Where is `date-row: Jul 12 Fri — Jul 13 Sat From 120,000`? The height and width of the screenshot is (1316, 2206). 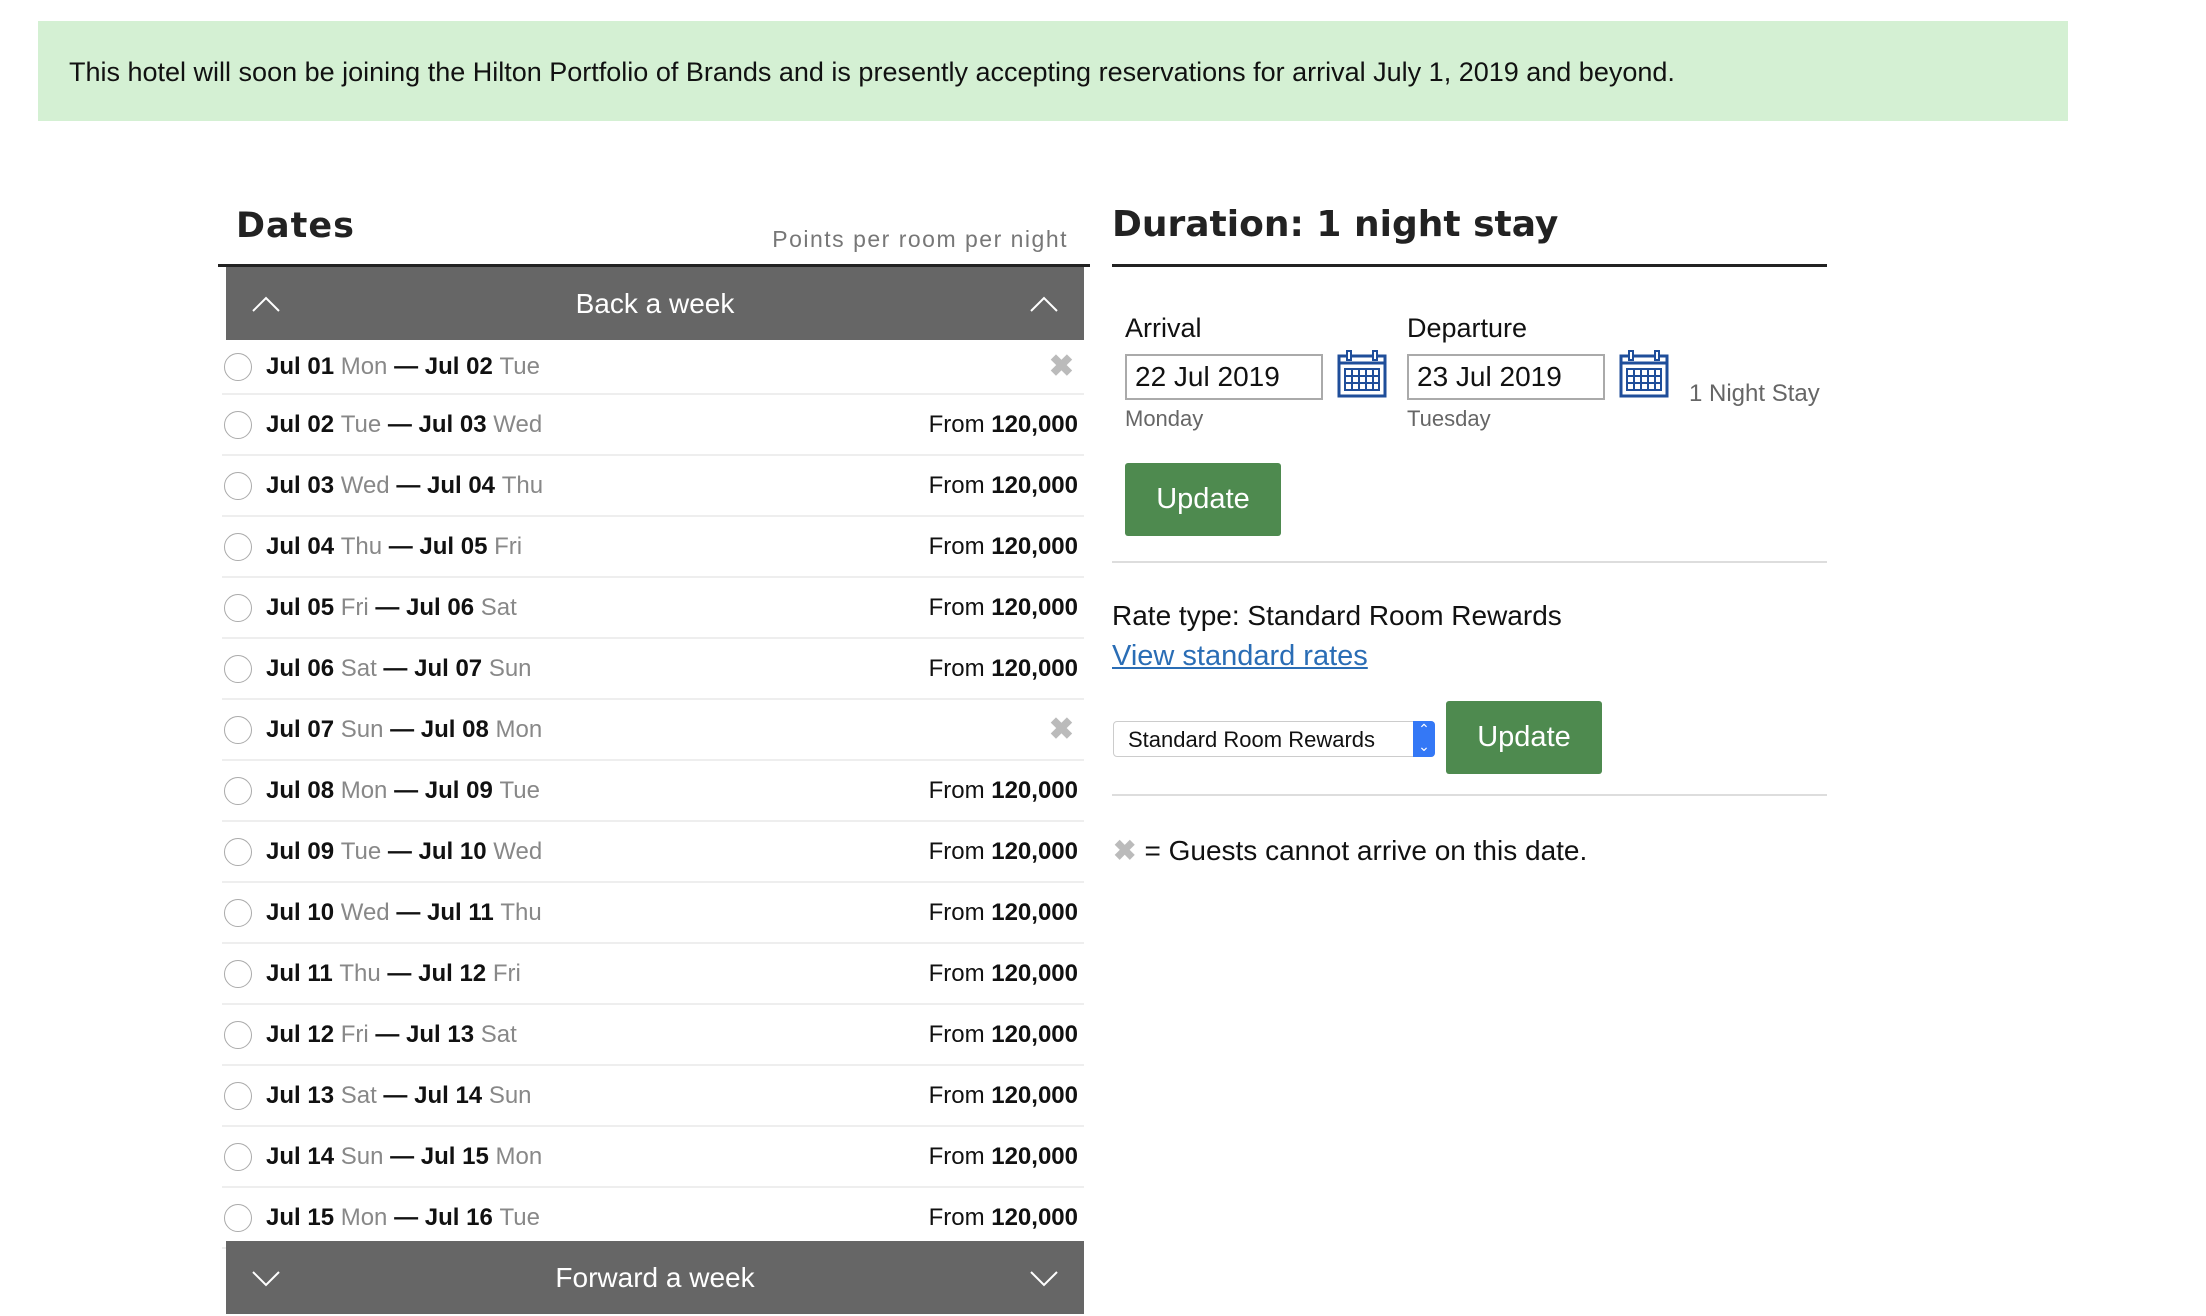 date-row: Jul 12 Fri — Jul 13 Sat From 120,000 is located at coordinates (653, 1035).